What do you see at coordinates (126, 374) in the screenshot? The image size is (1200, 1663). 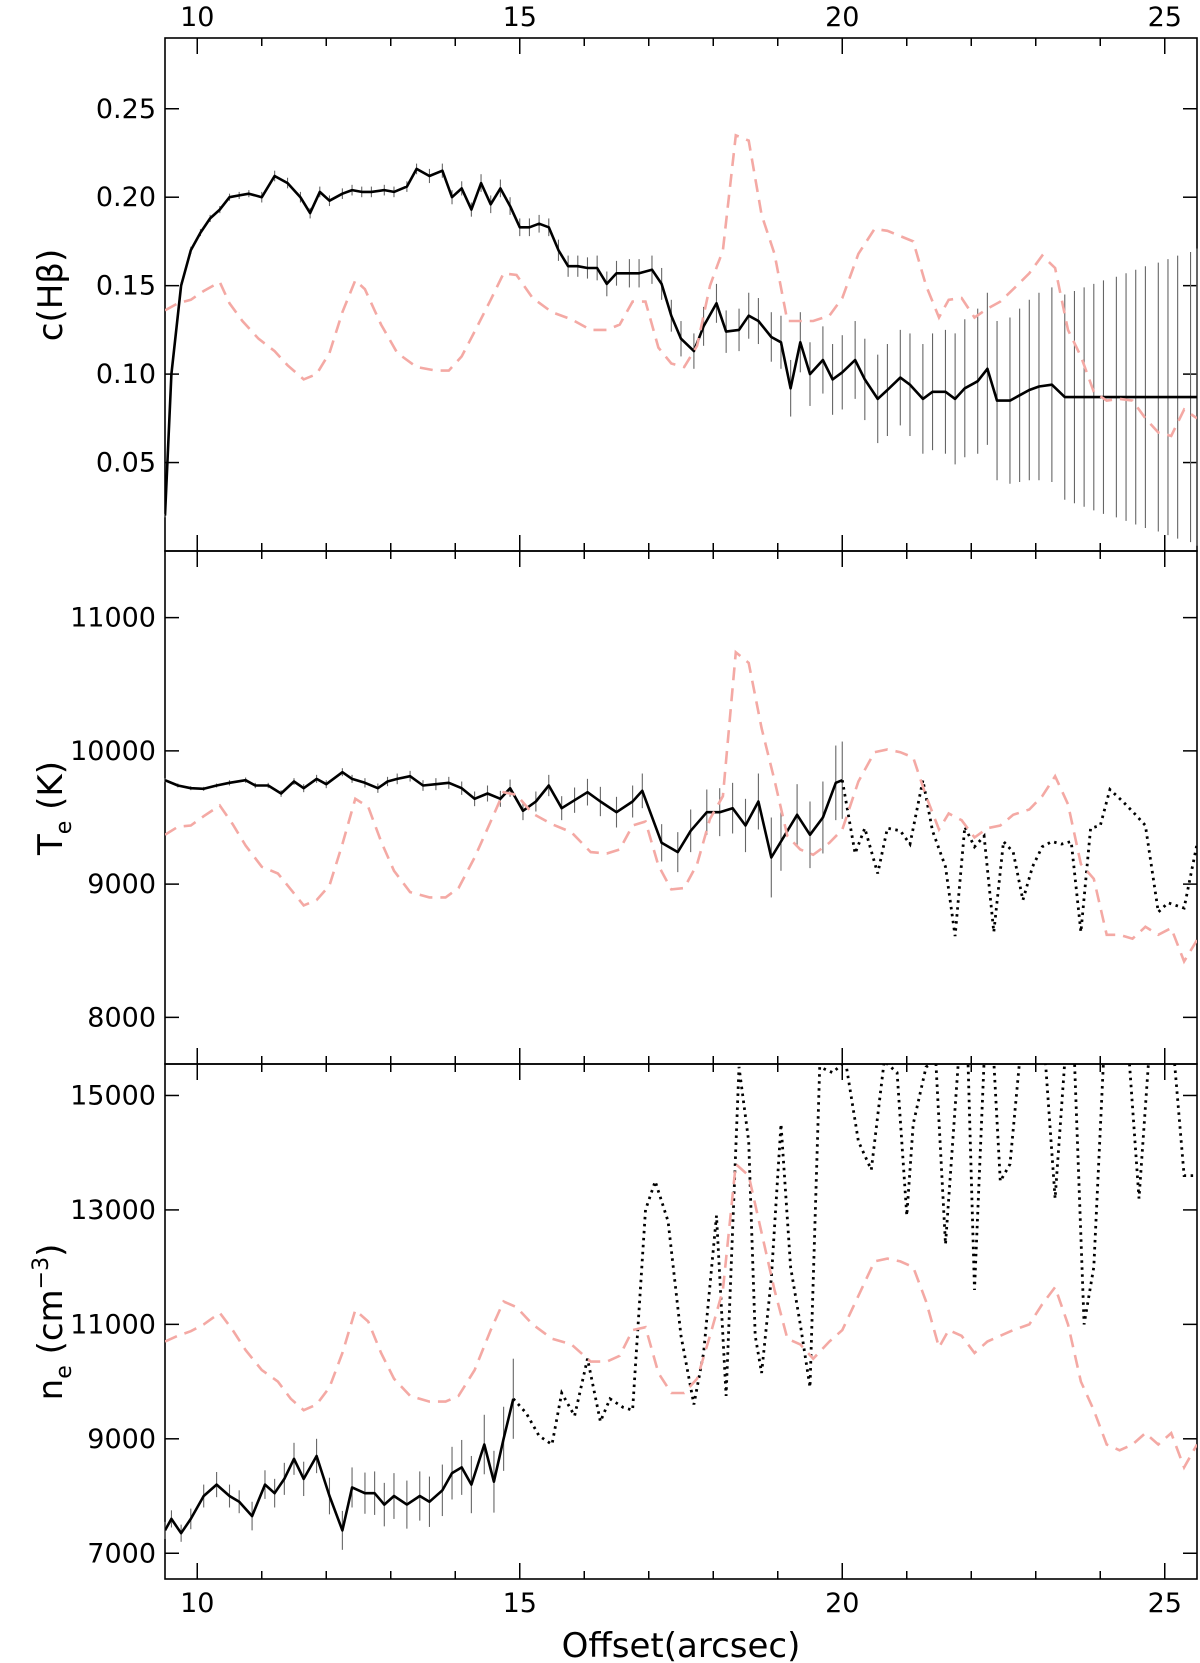 I see `y-tick-label: 0.10` at bounding box center [126, 374].